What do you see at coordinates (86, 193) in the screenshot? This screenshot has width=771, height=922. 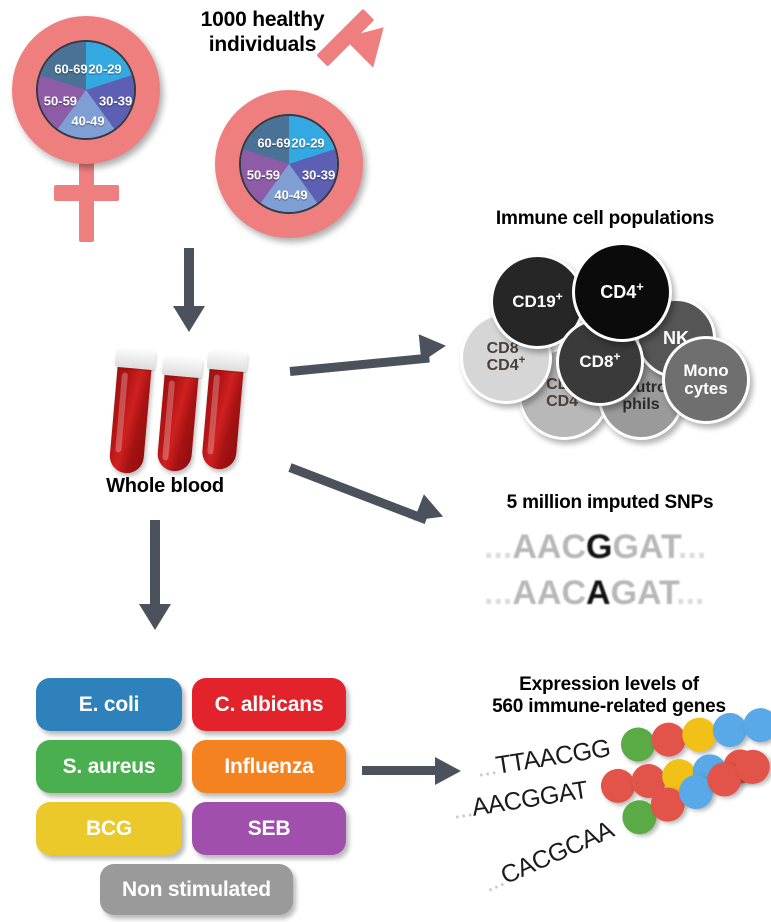 I see `female-symbol-cross` at bounding box center [86, 193].